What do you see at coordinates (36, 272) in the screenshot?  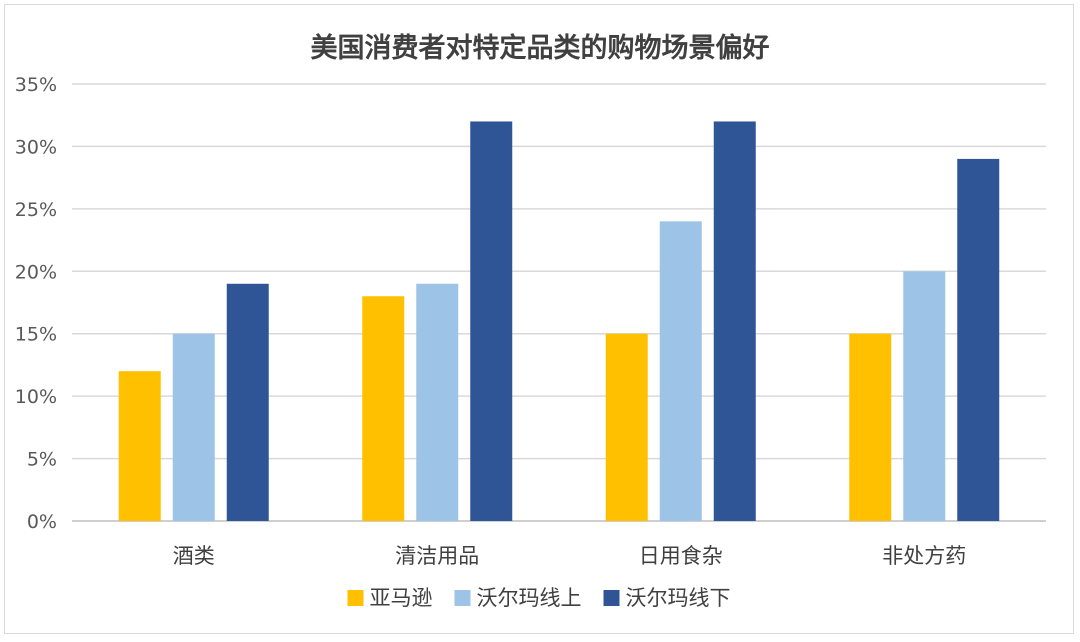 I see `y-tick-label: 20%` at bounding box center [36, 272].